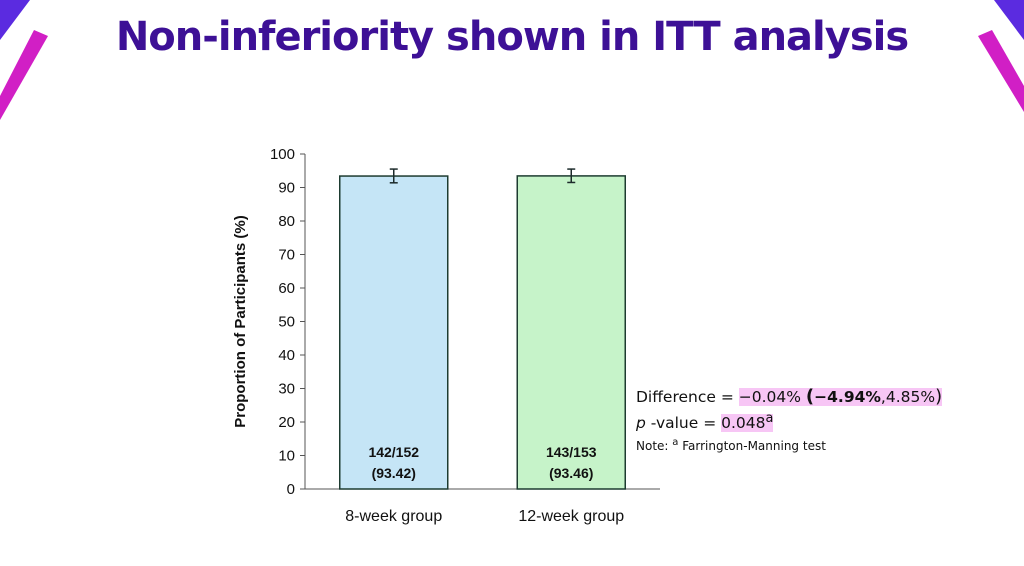 Image resolution: width=1024 pixels, height=566 pixels. Describe the element at coordinates (769, 397) in the screenshot. I see `difference-value: −0.04%` at that location.